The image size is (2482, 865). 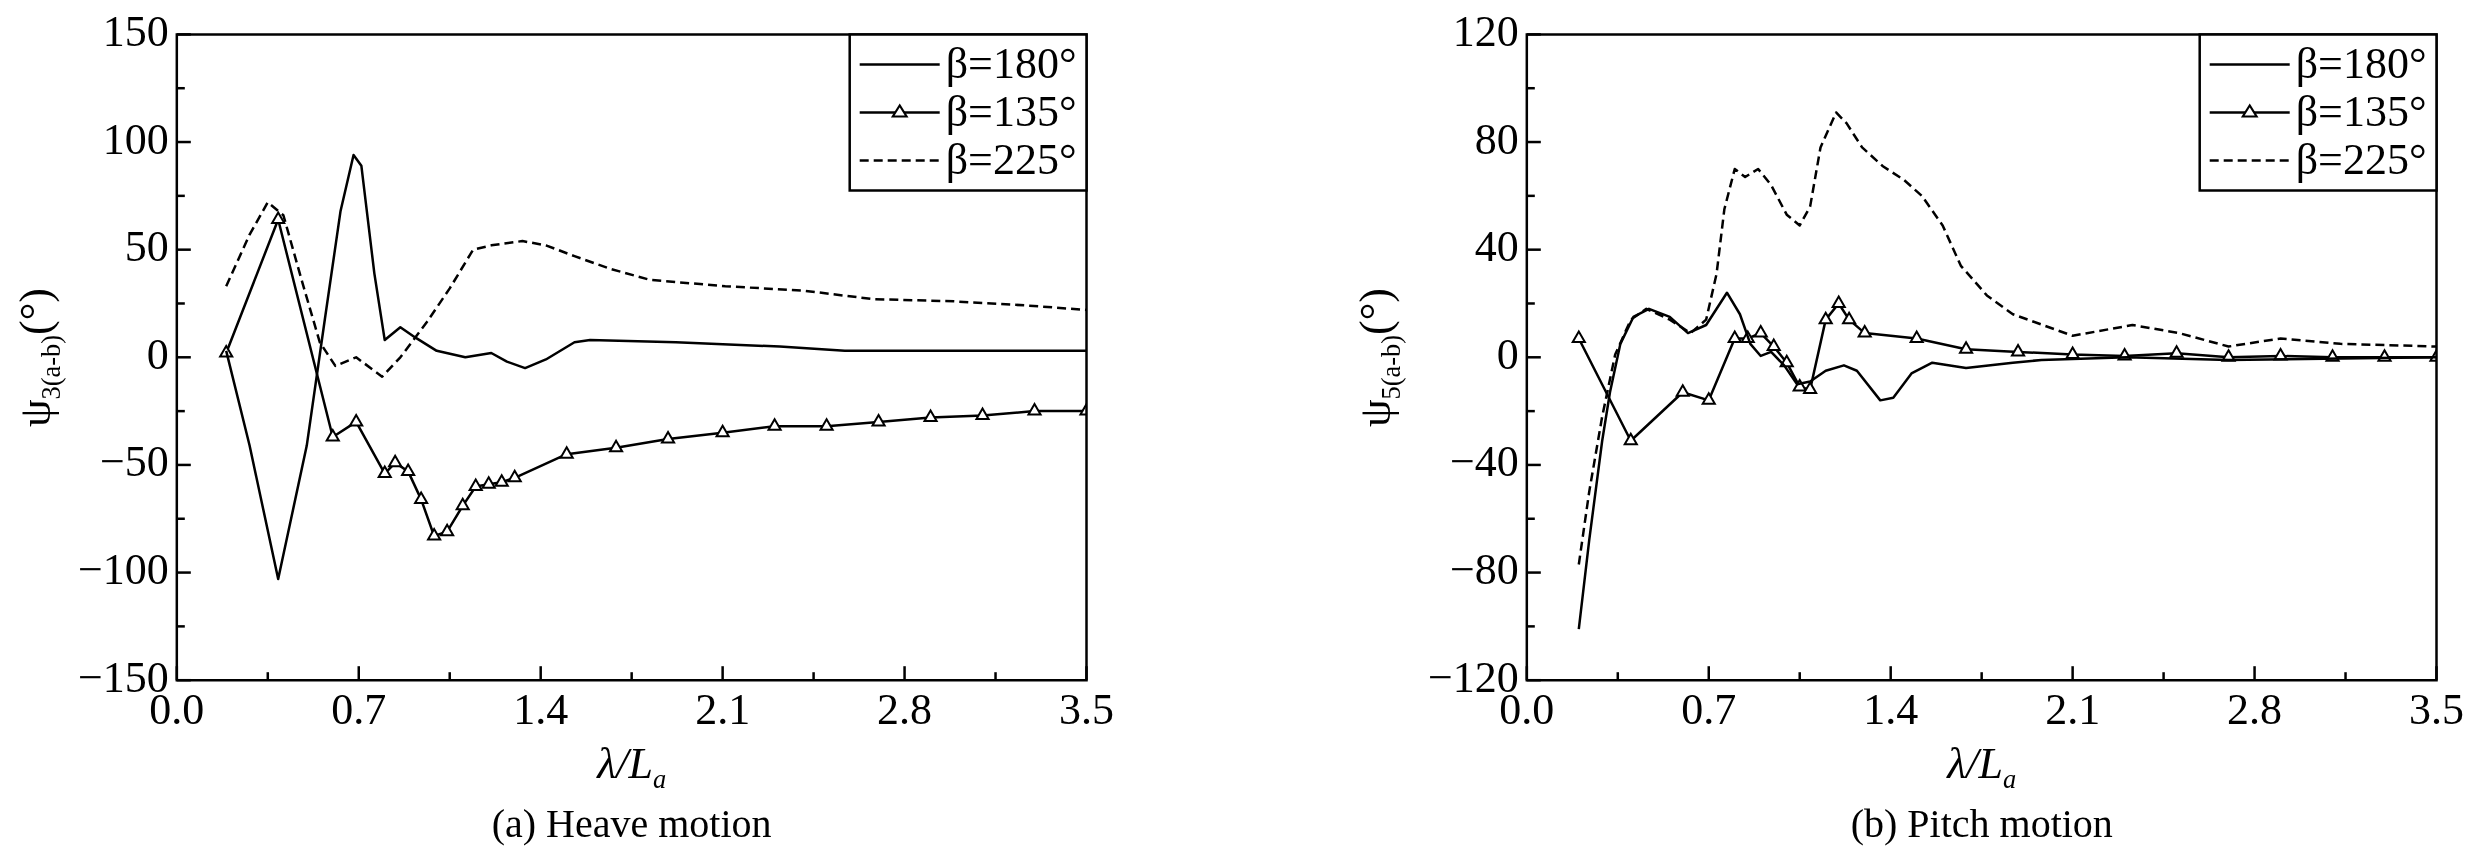 What do you see at coordinates (123, 570) in the screenshot?
I see `y-tick-label: −100` at bounding box center [123, 570].